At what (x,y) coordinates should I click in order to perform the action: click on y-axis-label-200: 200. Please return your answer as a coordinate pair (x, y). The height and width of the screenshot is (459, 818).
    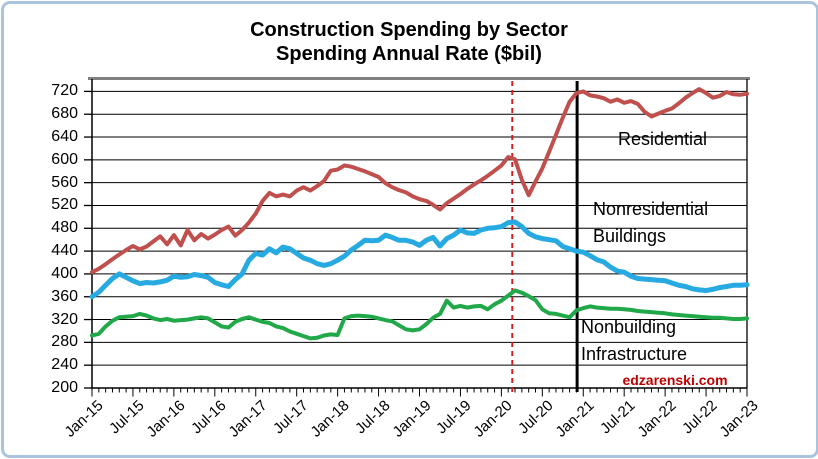
    Looking at the image, I should click on (64, 387).